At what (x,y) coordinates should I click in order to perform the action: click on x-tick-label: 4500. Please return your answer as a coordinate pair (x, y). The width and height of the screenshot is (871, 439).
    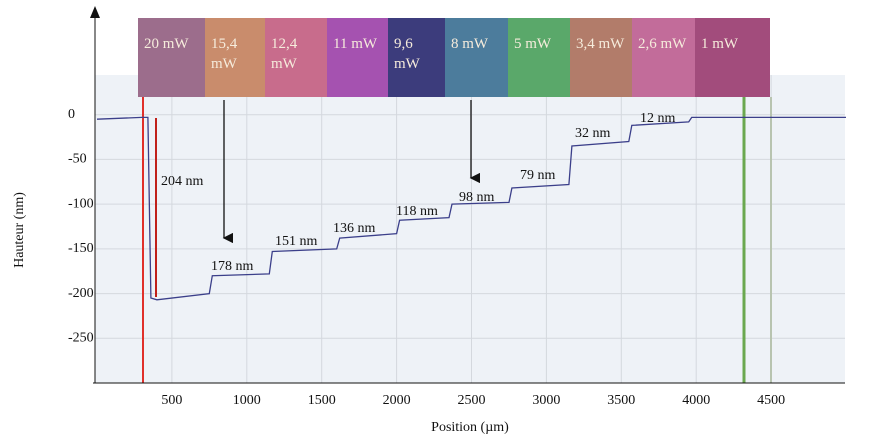
    Looking at the image, I should click on (771, 400).